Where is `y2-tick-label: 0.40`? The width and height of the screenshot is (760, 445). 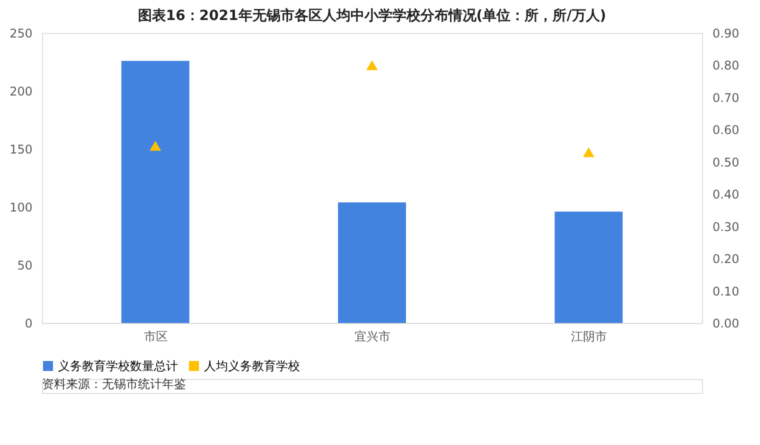
y2-tick-label: 0.40 is located at coordinates (726, 195).